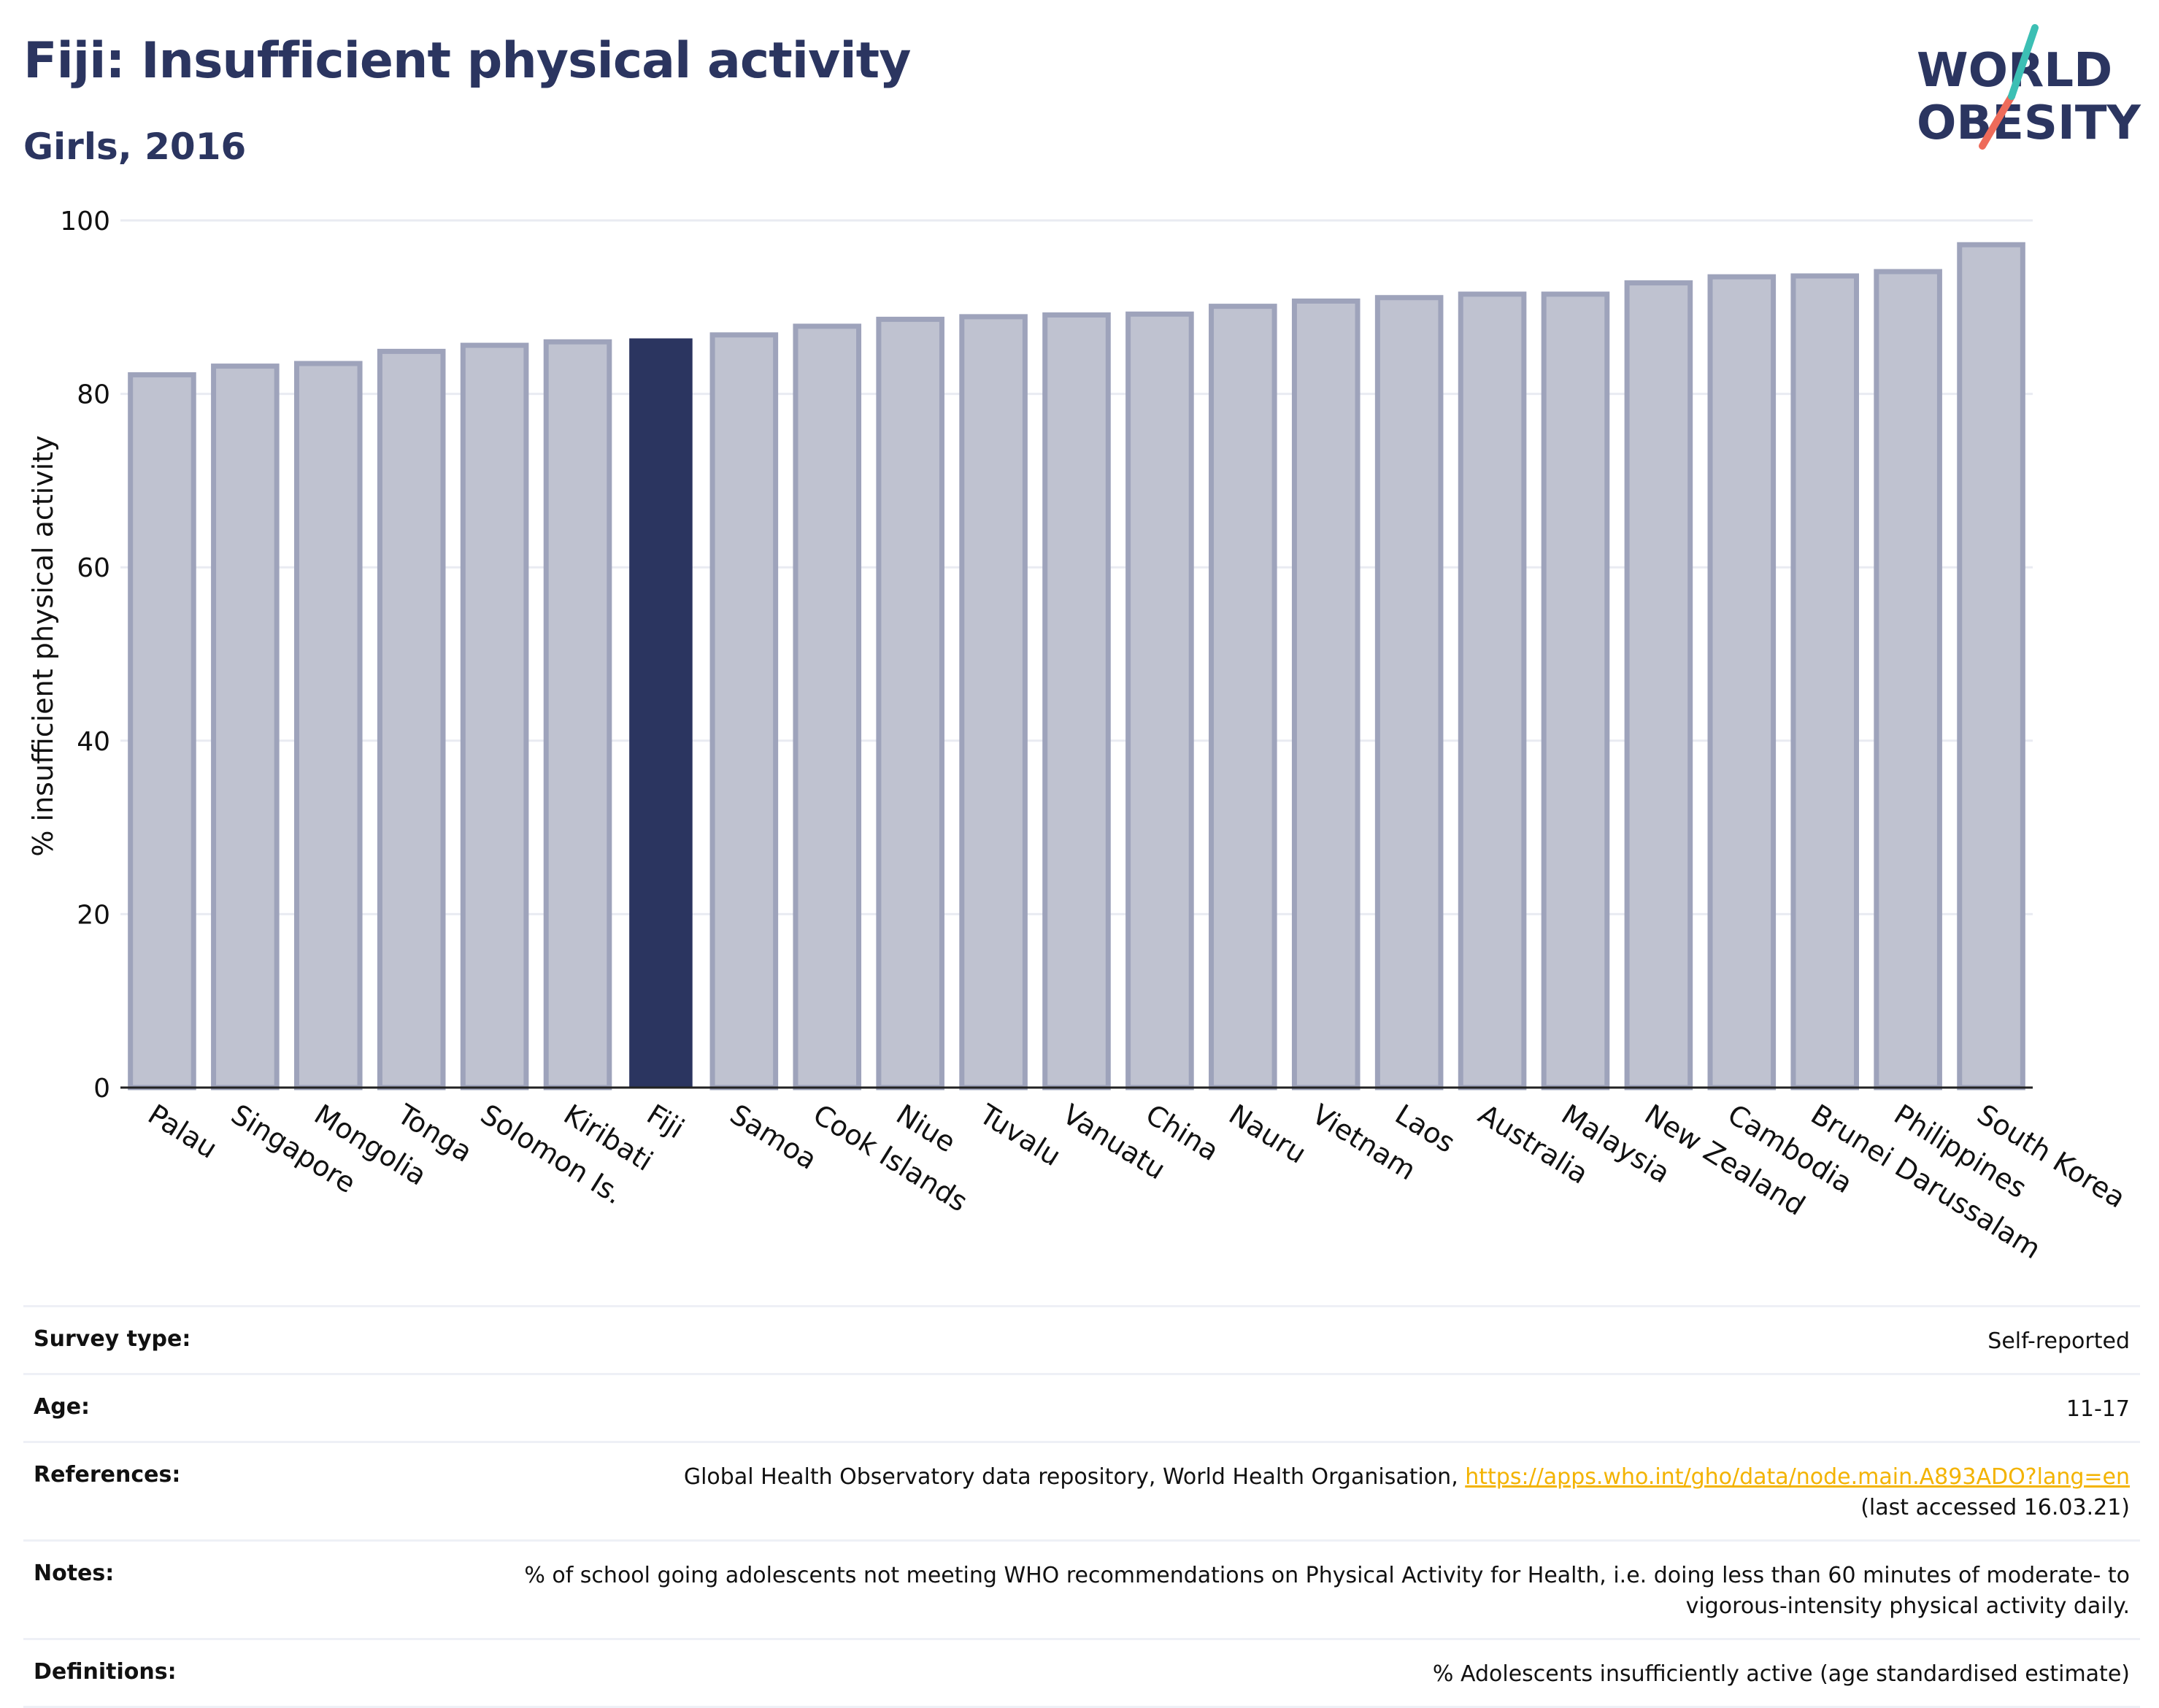 This screenshot has height=1708, width=2159. What do you see at coordinates (2024, 62) in the screenshot?
I see `logo-slash-teal` at bounding box center [2024, 62].